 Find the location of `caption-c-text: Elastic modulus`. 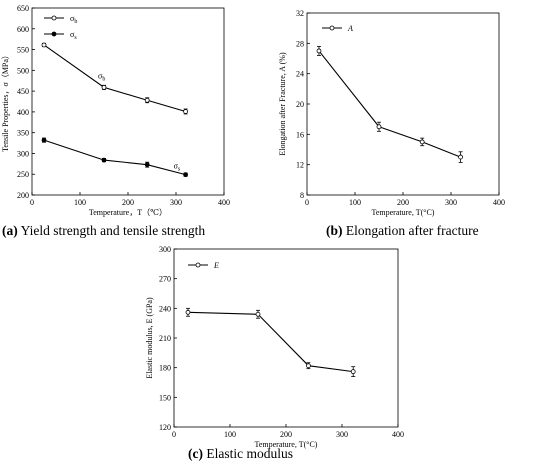

caption-c-text: Elastic modulus is located at coordinates (249, 453).